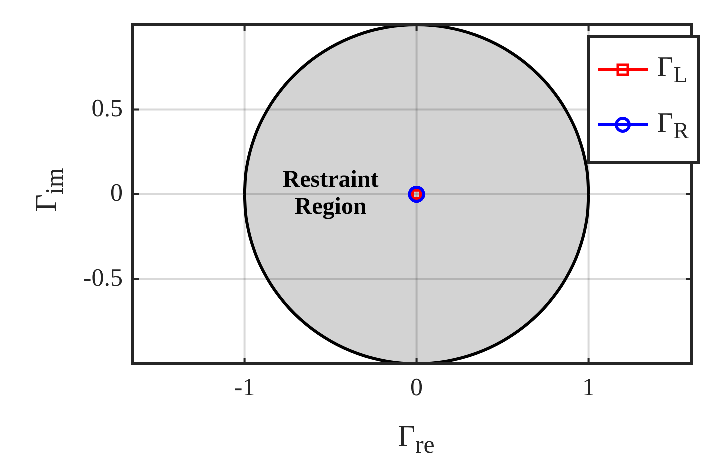  Describe the element at coordinates (673, 126) in the screenshot. I see `legend-label: Γ$_{R}$` at that location.